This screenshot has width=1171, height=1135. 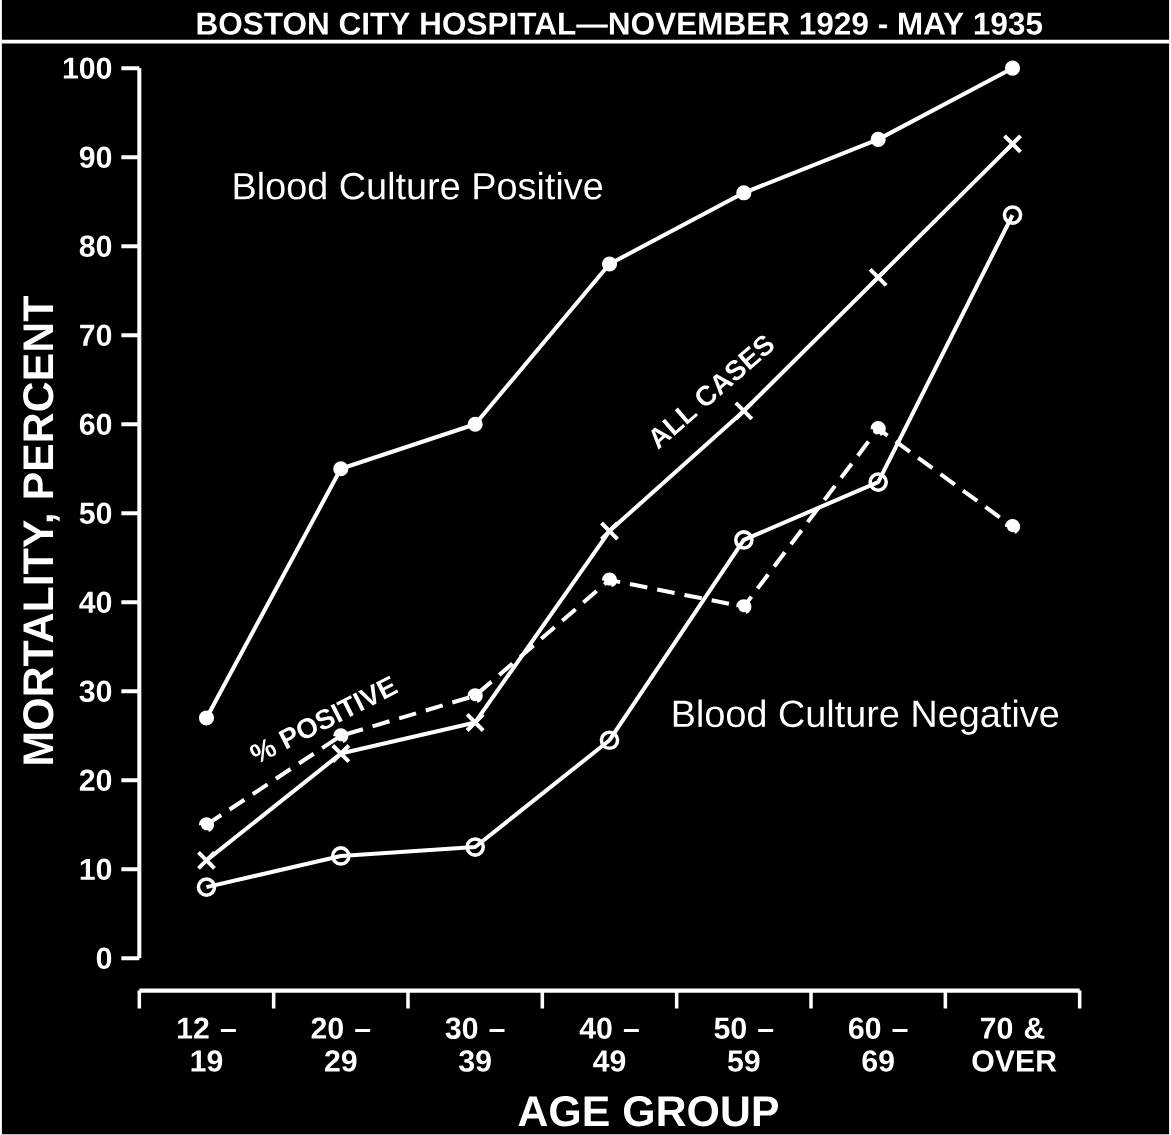 I want to click on series-label: Blood Culture Positive, so click(x=418, y=185).